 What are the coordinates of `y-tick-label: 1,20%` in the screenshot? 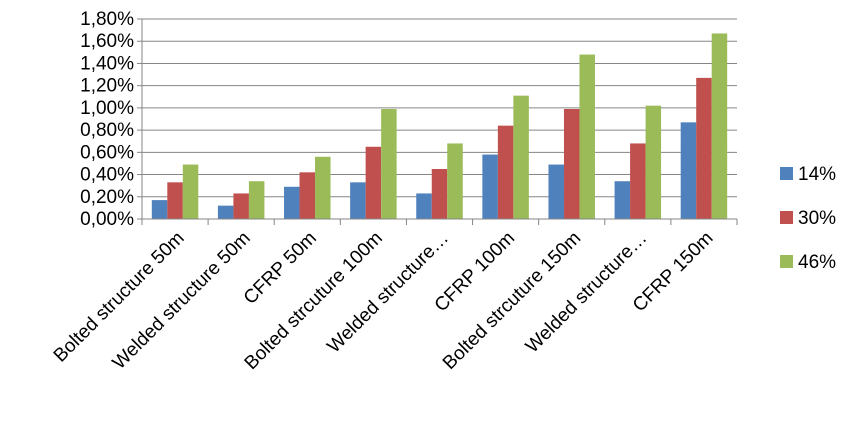 It's located at (107, 86).